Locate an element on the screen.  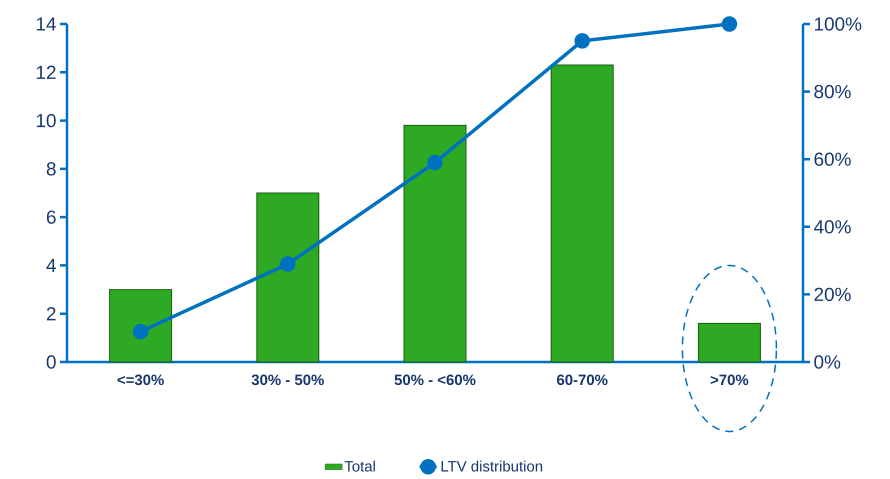
x-tick-label: 50% - <60% is located at coordinates (435, 380).